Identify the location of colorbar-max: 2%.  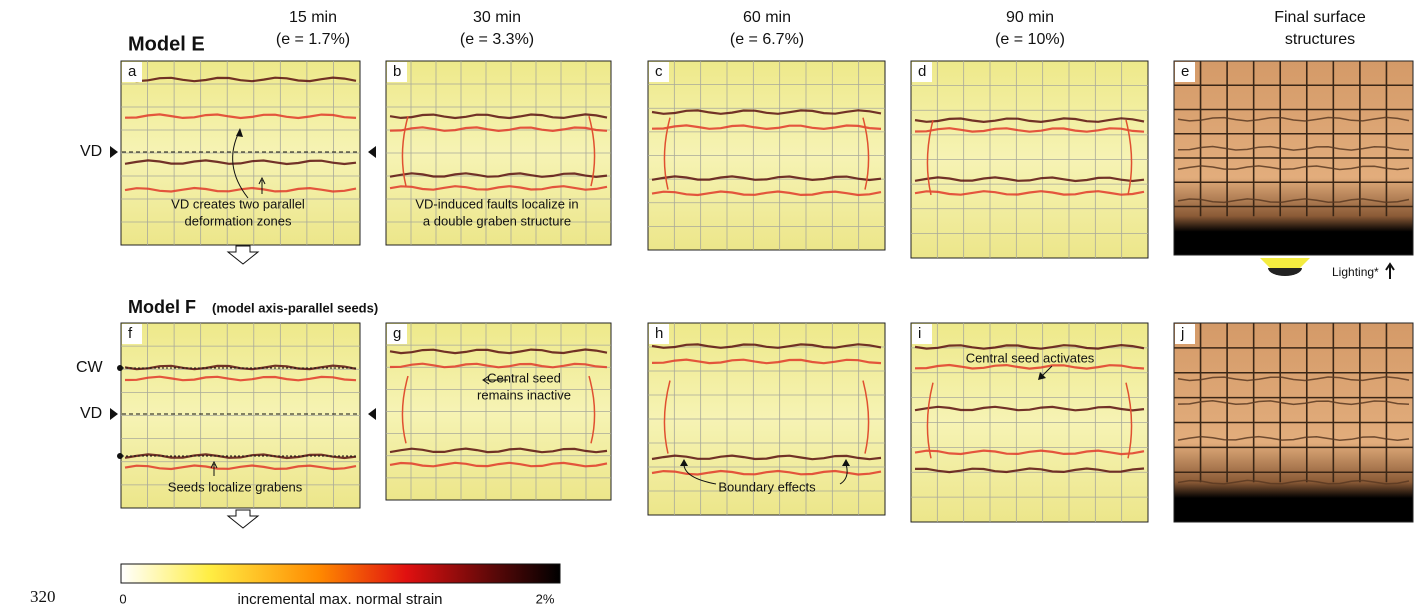
(545, 598).